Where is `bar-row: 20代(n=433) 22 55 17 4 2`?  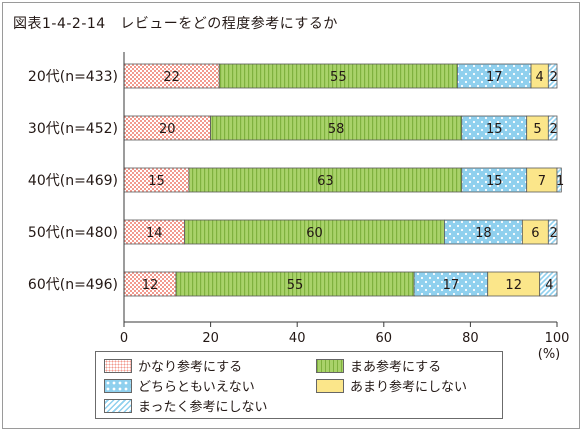
bar-row: 20代(n=433) 22 55 17 4 2 is located at coordinates (293, 76).